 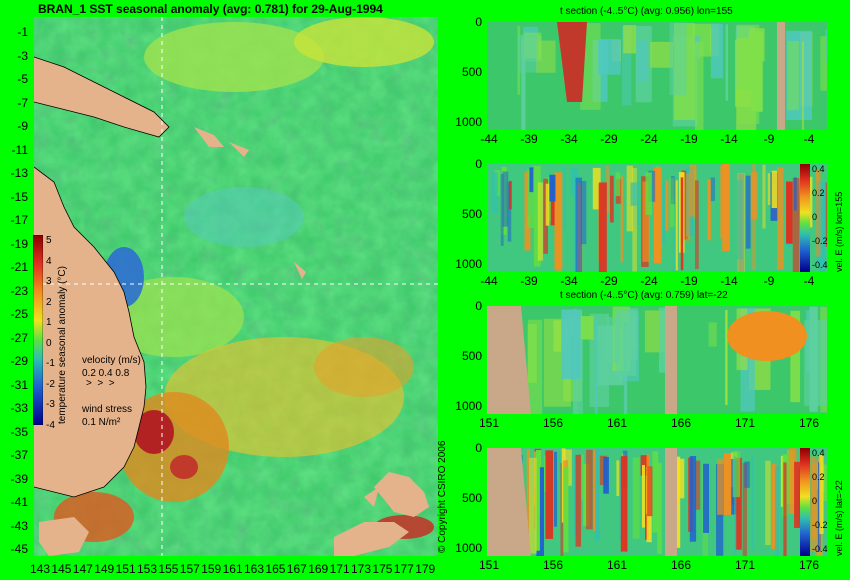 What do you see at coordinates (22, 55) in the screenshot?
I see `map-lat-tick: -3` at bounding box center [22, 55].